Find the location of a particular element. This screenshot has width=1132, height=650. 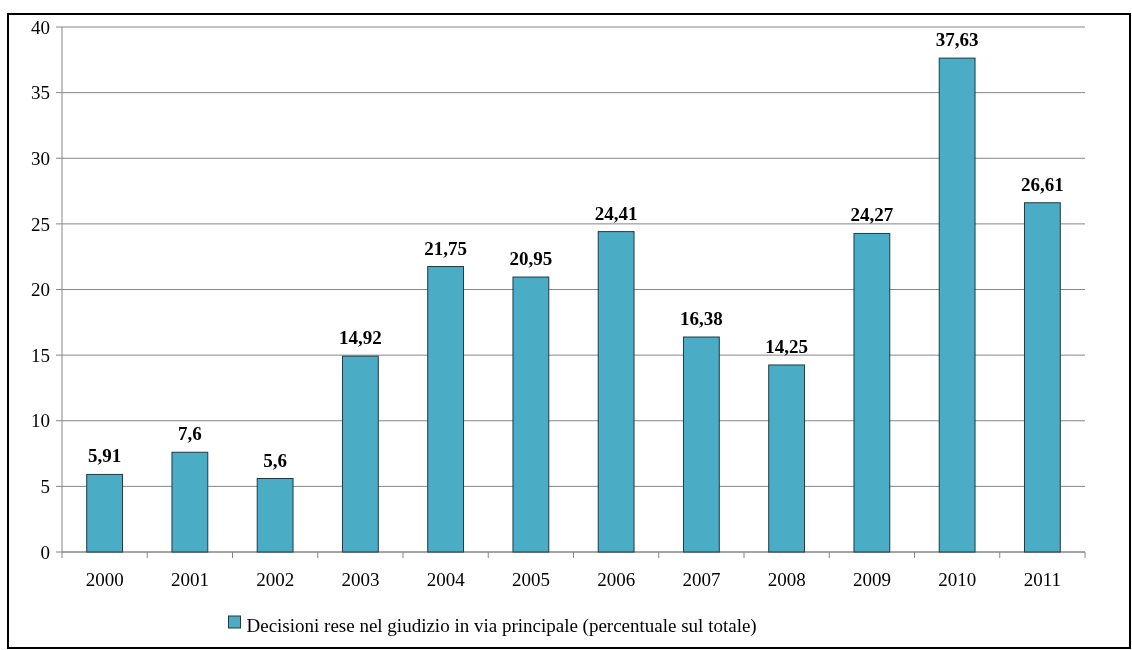

y-tick-label: 15 is located at coordinates (40, 355).